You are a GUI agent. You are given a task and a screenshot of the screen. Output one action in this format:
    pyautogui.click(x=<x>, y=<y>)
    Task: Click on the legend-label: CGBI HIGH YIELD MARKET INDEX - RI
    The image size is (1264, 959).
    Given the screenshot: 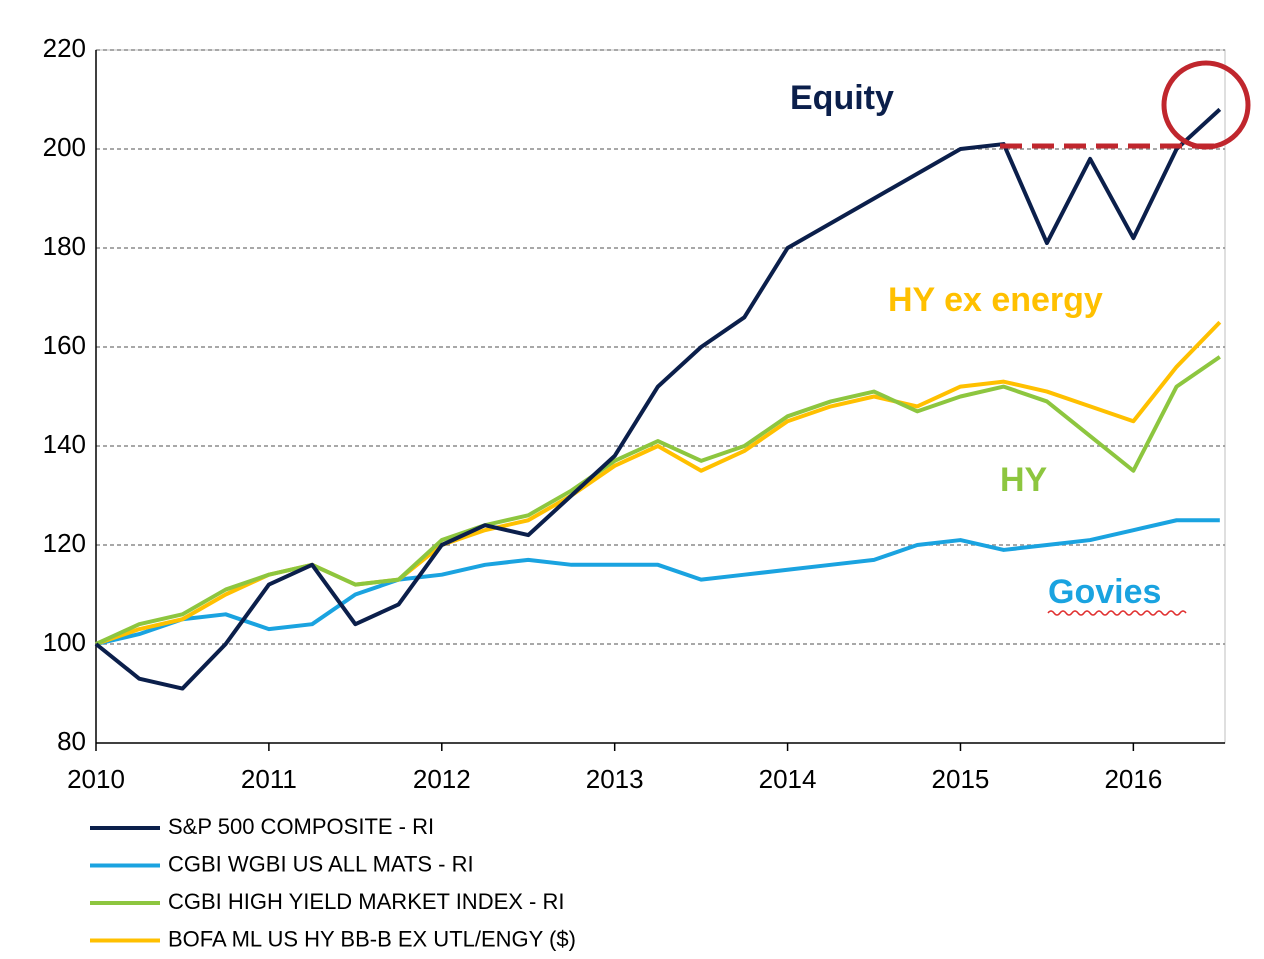 What is the action you would take?
    pyautogui.click(x=366, y=901)
    